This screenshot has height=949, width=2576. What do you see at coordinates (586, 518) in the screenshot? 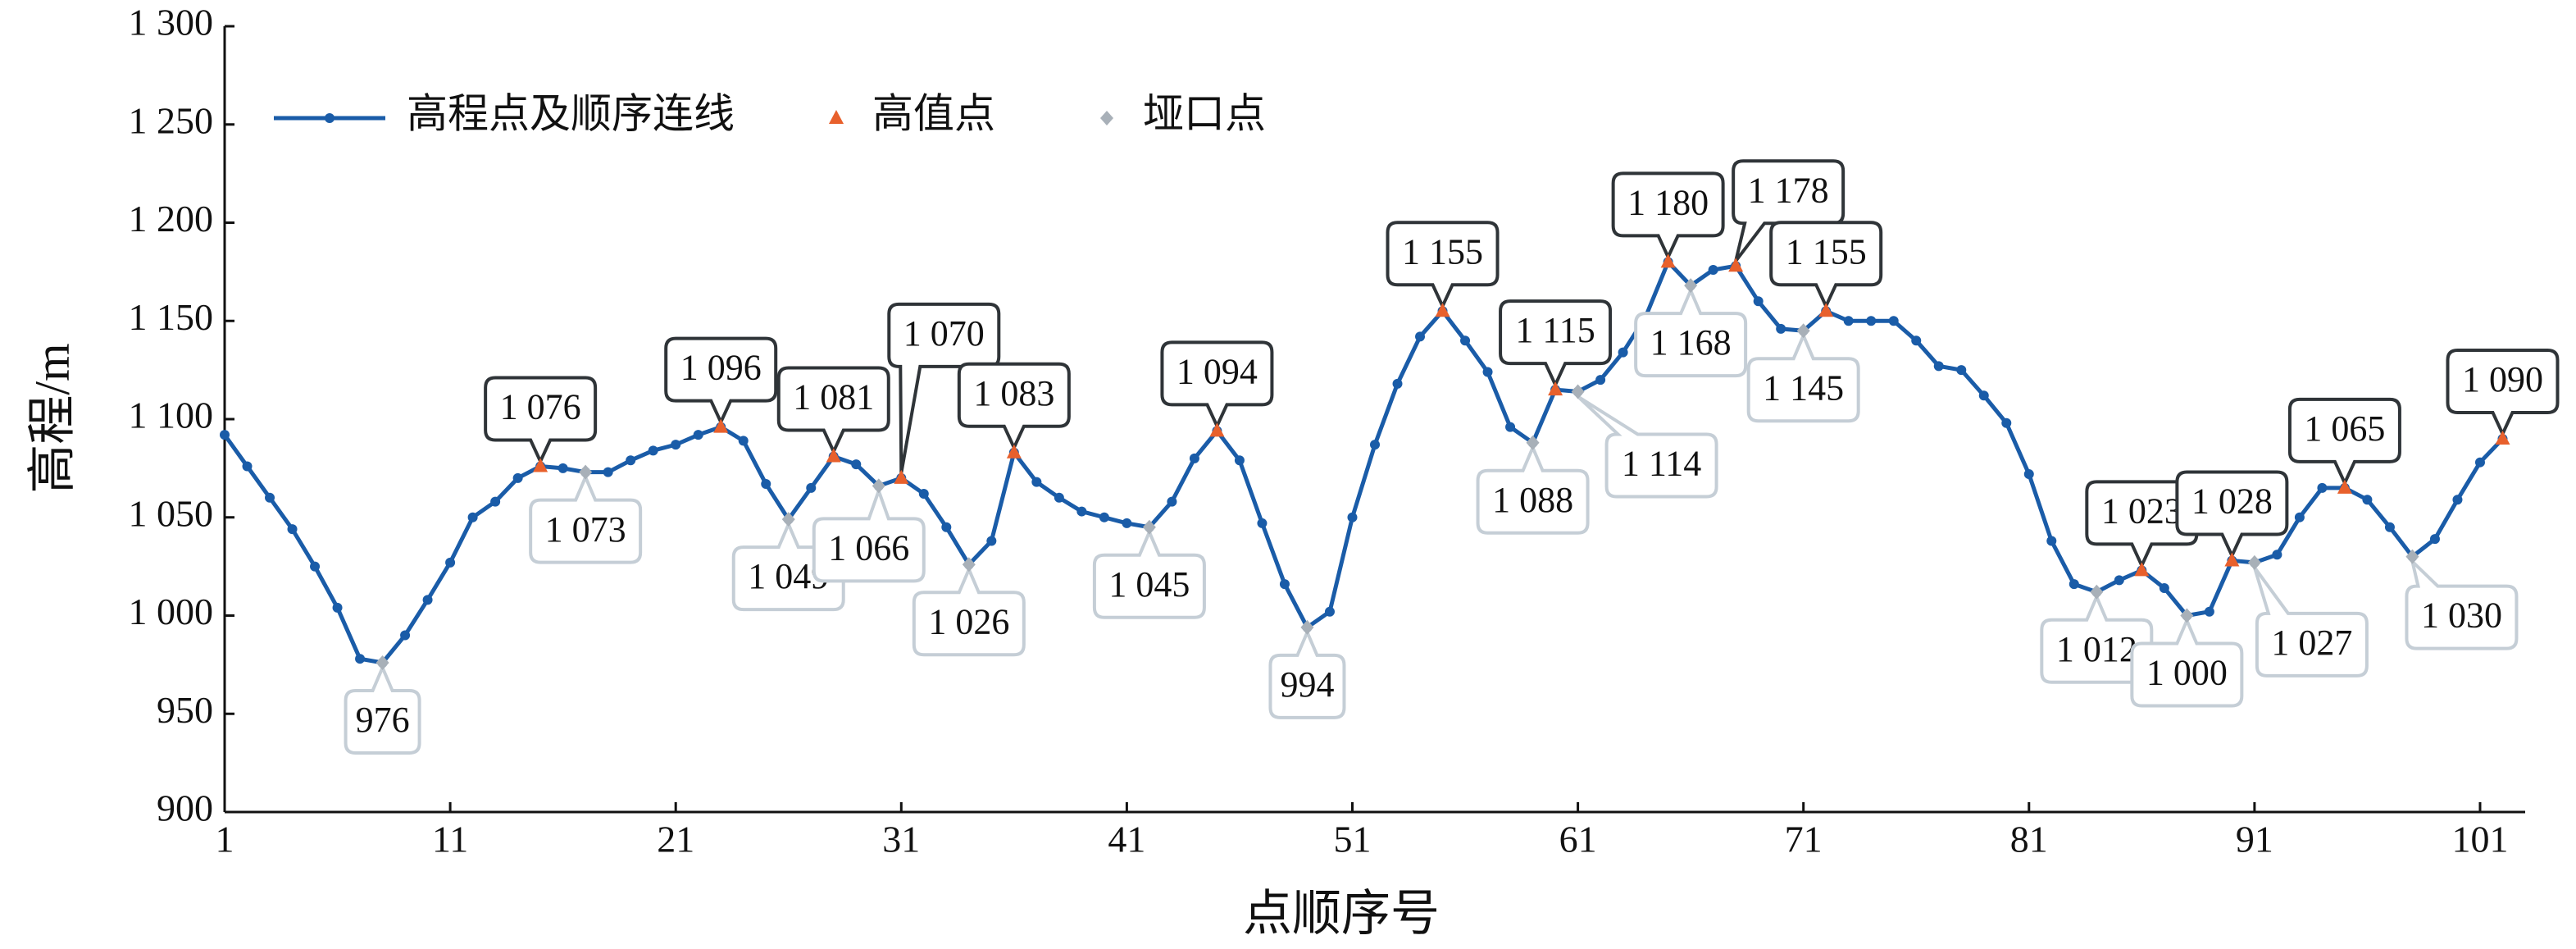
I see `callout: 1 073` at bounding box center [586, 518].